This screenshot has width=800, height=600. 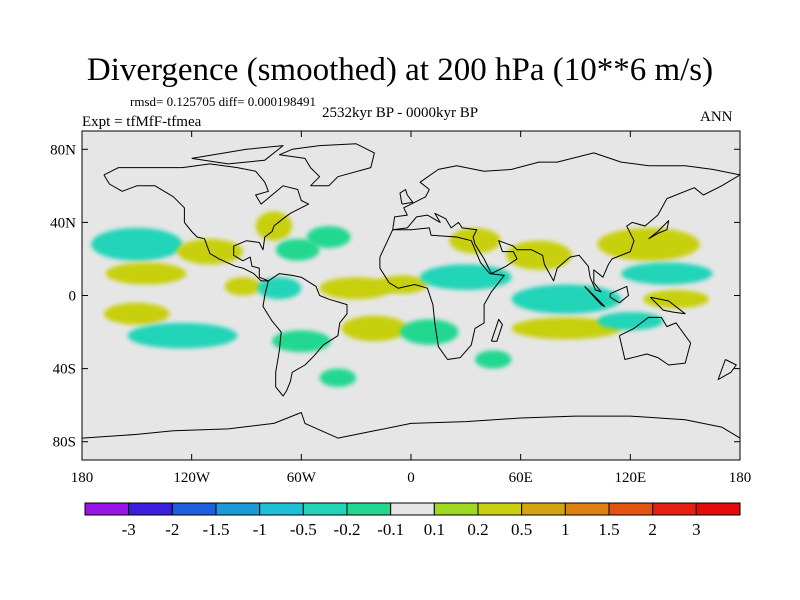 What do you see at coordinates (63, 150) in the screenshot?
I see `lat-tick-label: 80N` at bounding box center [63, 150].